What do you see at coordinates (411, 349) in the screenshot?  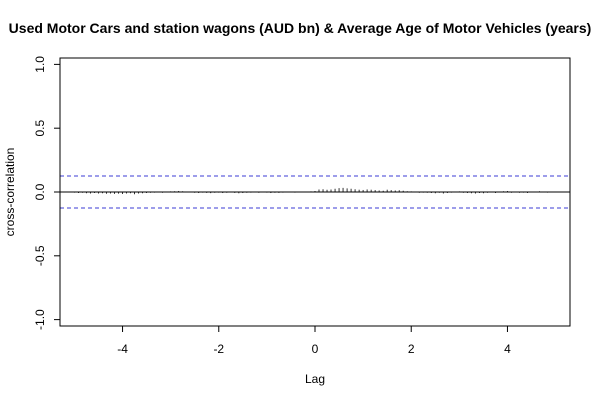 I see `x-tick-label: 2` at bounding box center [411, 349].